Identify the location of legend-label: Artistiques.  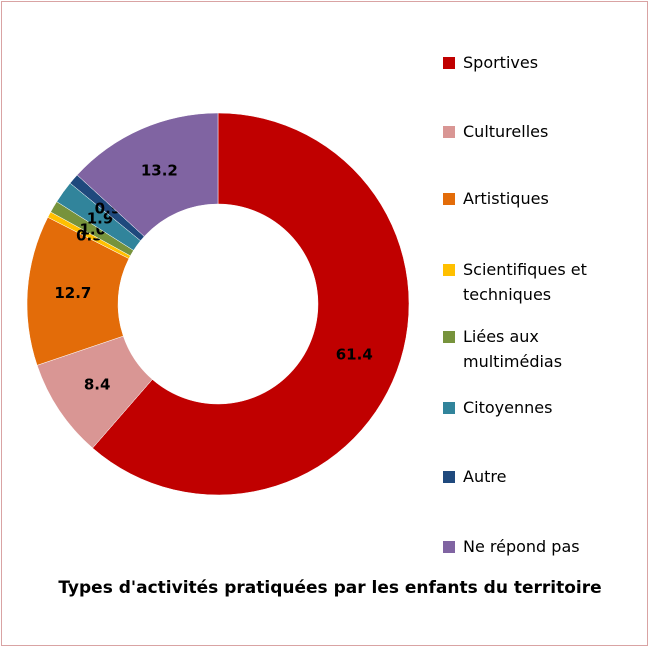
(506, 198).